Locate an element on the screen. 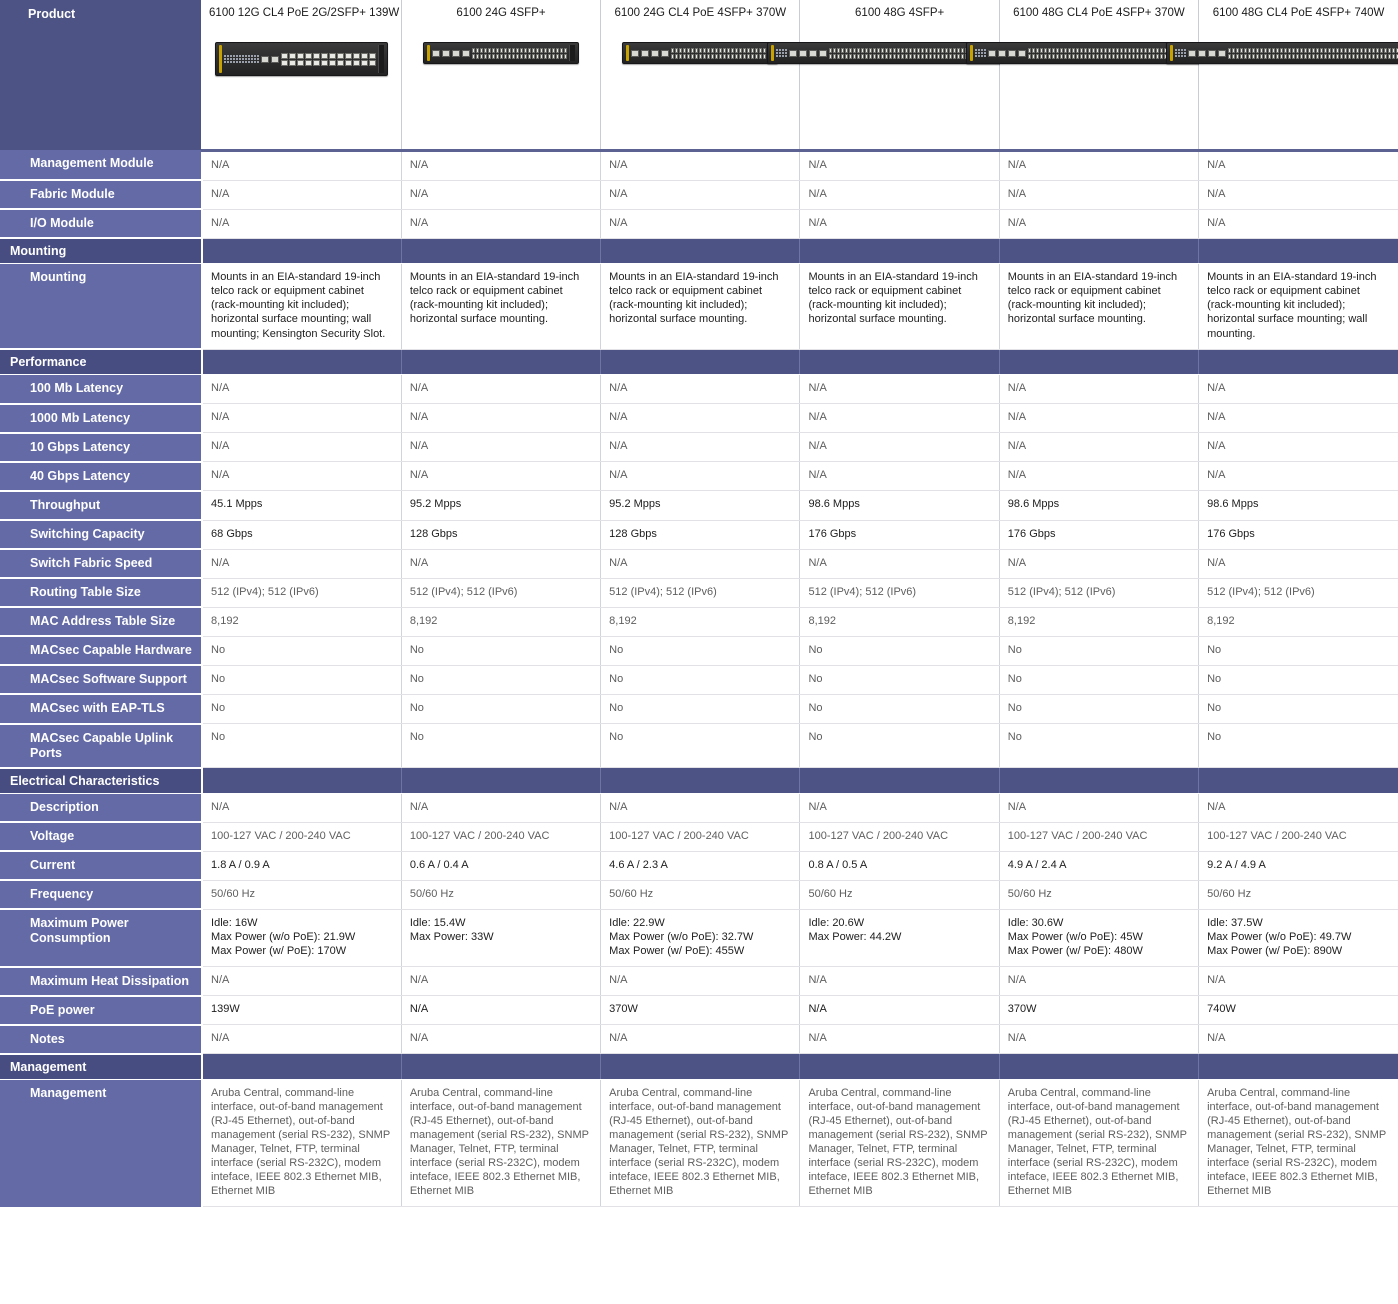 The height and width of the screenshot is (1304, 1398). spec-value-cell: 0.8 A / 0.5 A is located at coordinates (899, 866).